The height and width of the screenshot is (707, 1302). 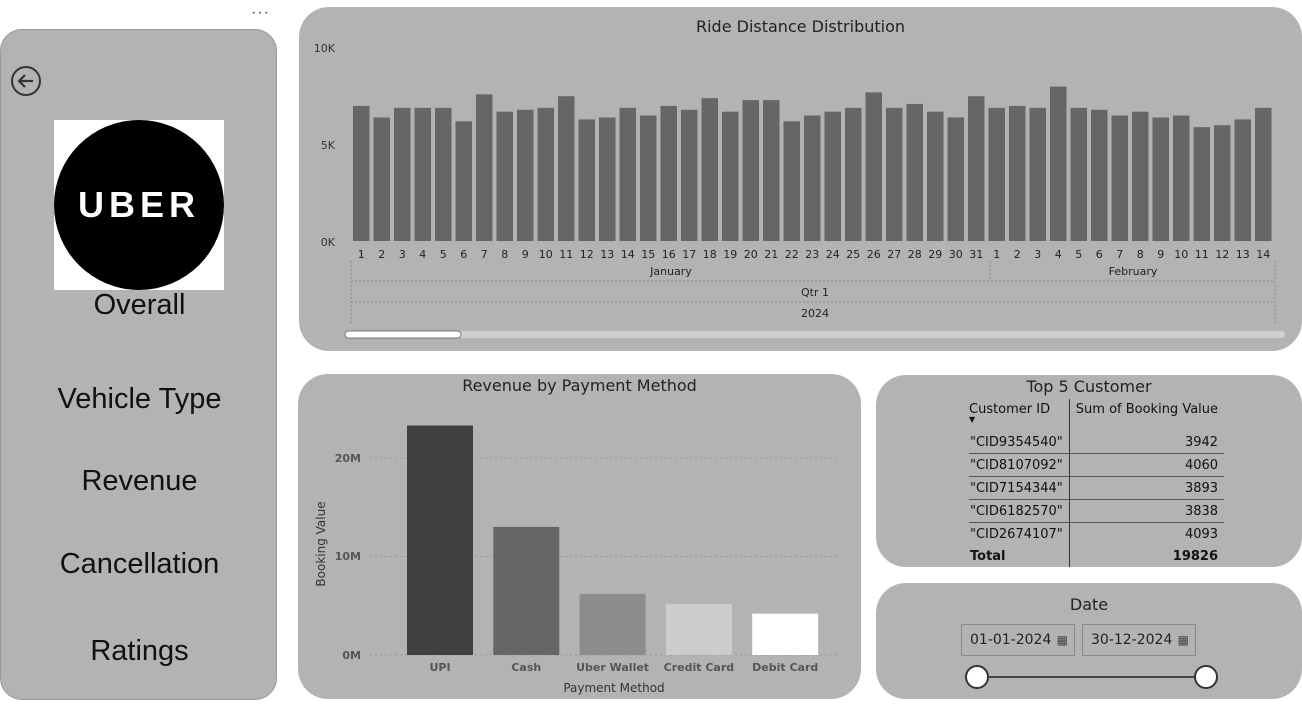 What do you see at coordinates (1019, 511) in the screenshot?
I see `customer-id-cell: "CID6182570"` at bounding box center [1019, 511].